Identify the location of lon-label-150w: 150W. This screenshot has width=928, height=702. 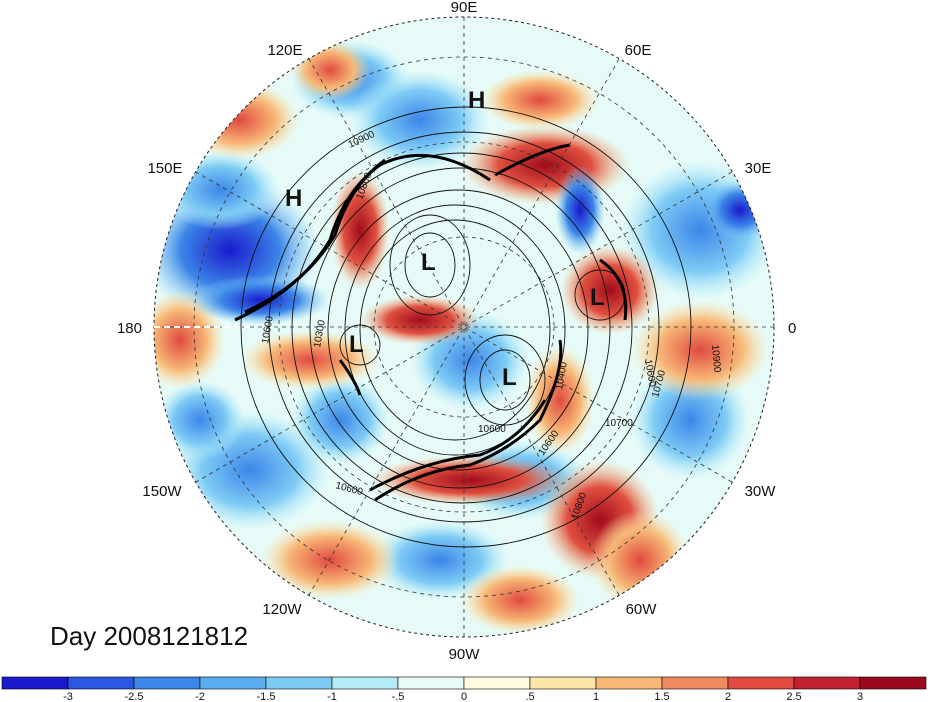
(162, 491).